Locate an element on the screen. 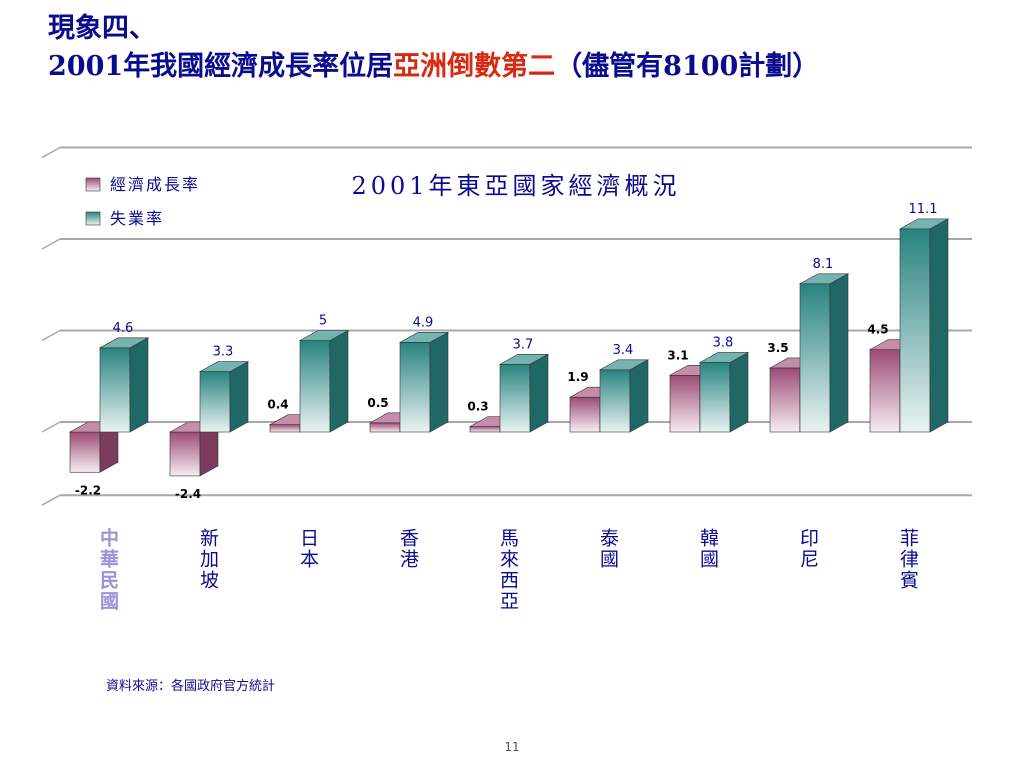 This screenshot has width=1024, height=768. category-label: 中華民國 is located at coordinates (108, 569).